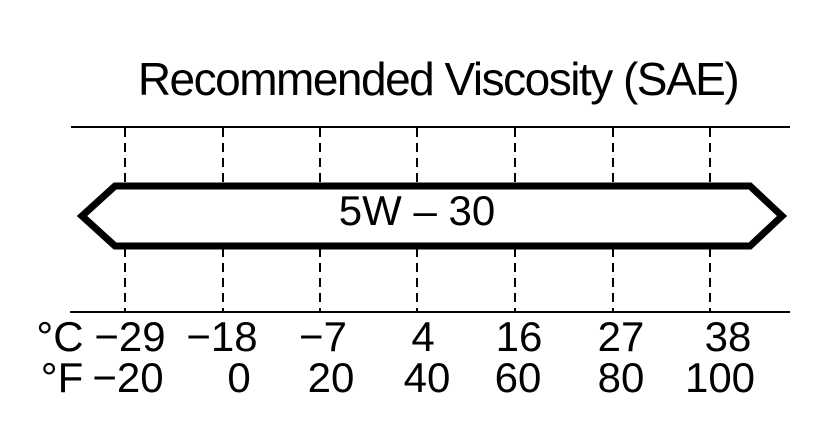  What do you see at coordinates (128, 377) in the screenshot?
I see `fahrenheit-value-0: −20` at bounding box center [128, 377].